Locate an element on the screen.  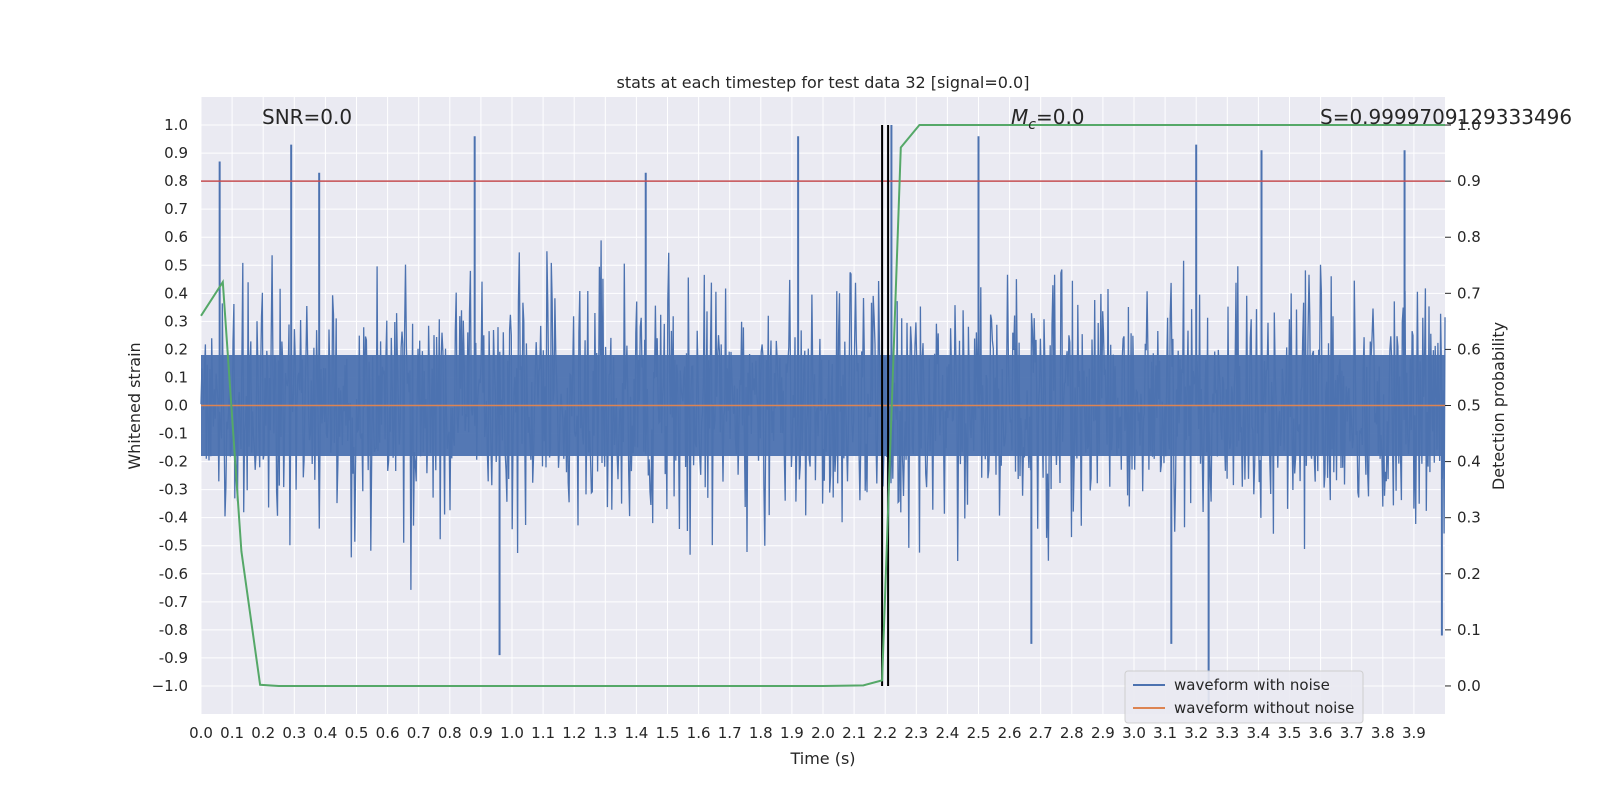
right-y-tick-label: 0.9 is located at coordinates (1469, 181).